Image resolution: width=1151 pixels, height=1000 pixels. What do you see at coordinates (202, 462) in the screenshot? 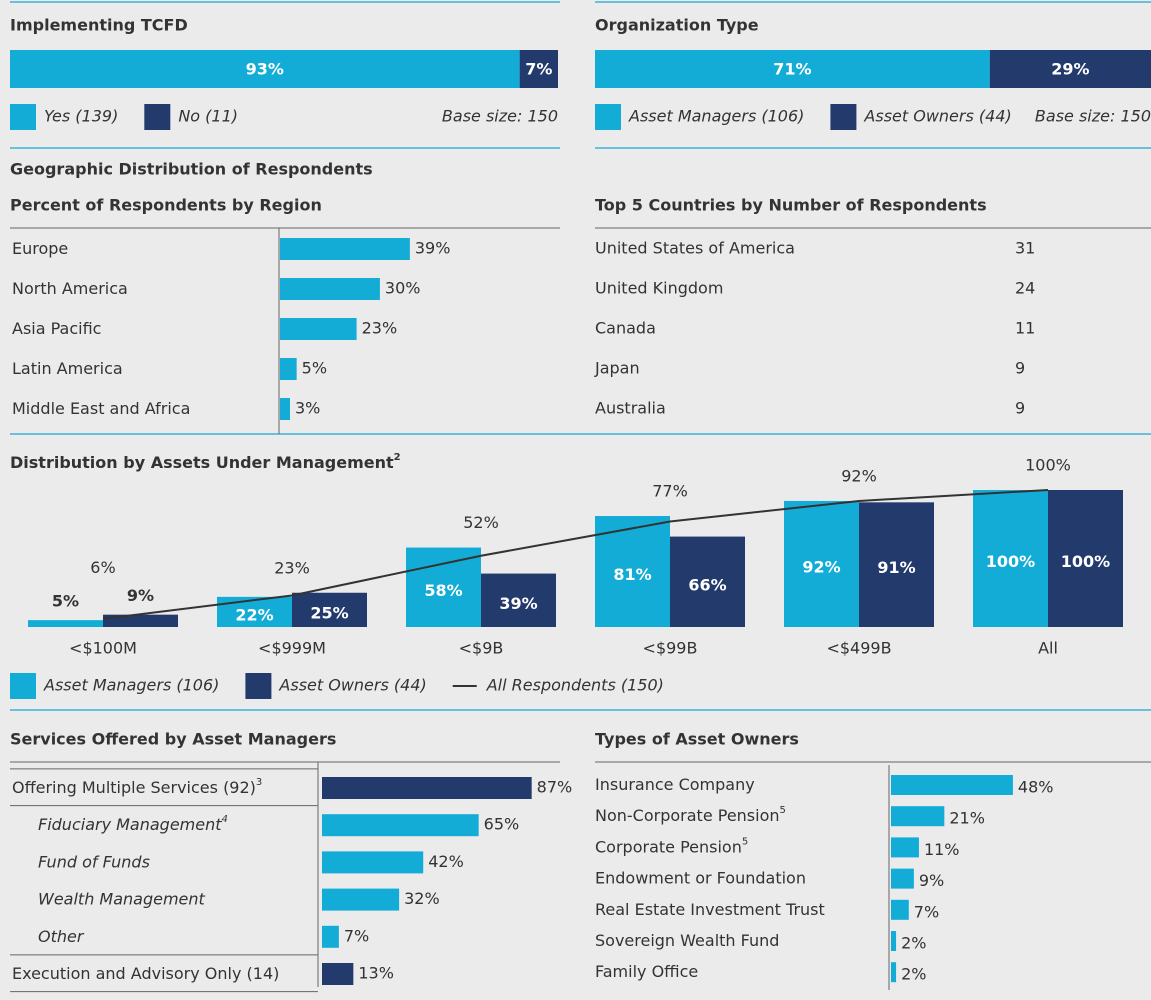
I see `title-text: Distribution by Assets Under Management` at bounding box center [202, 462].